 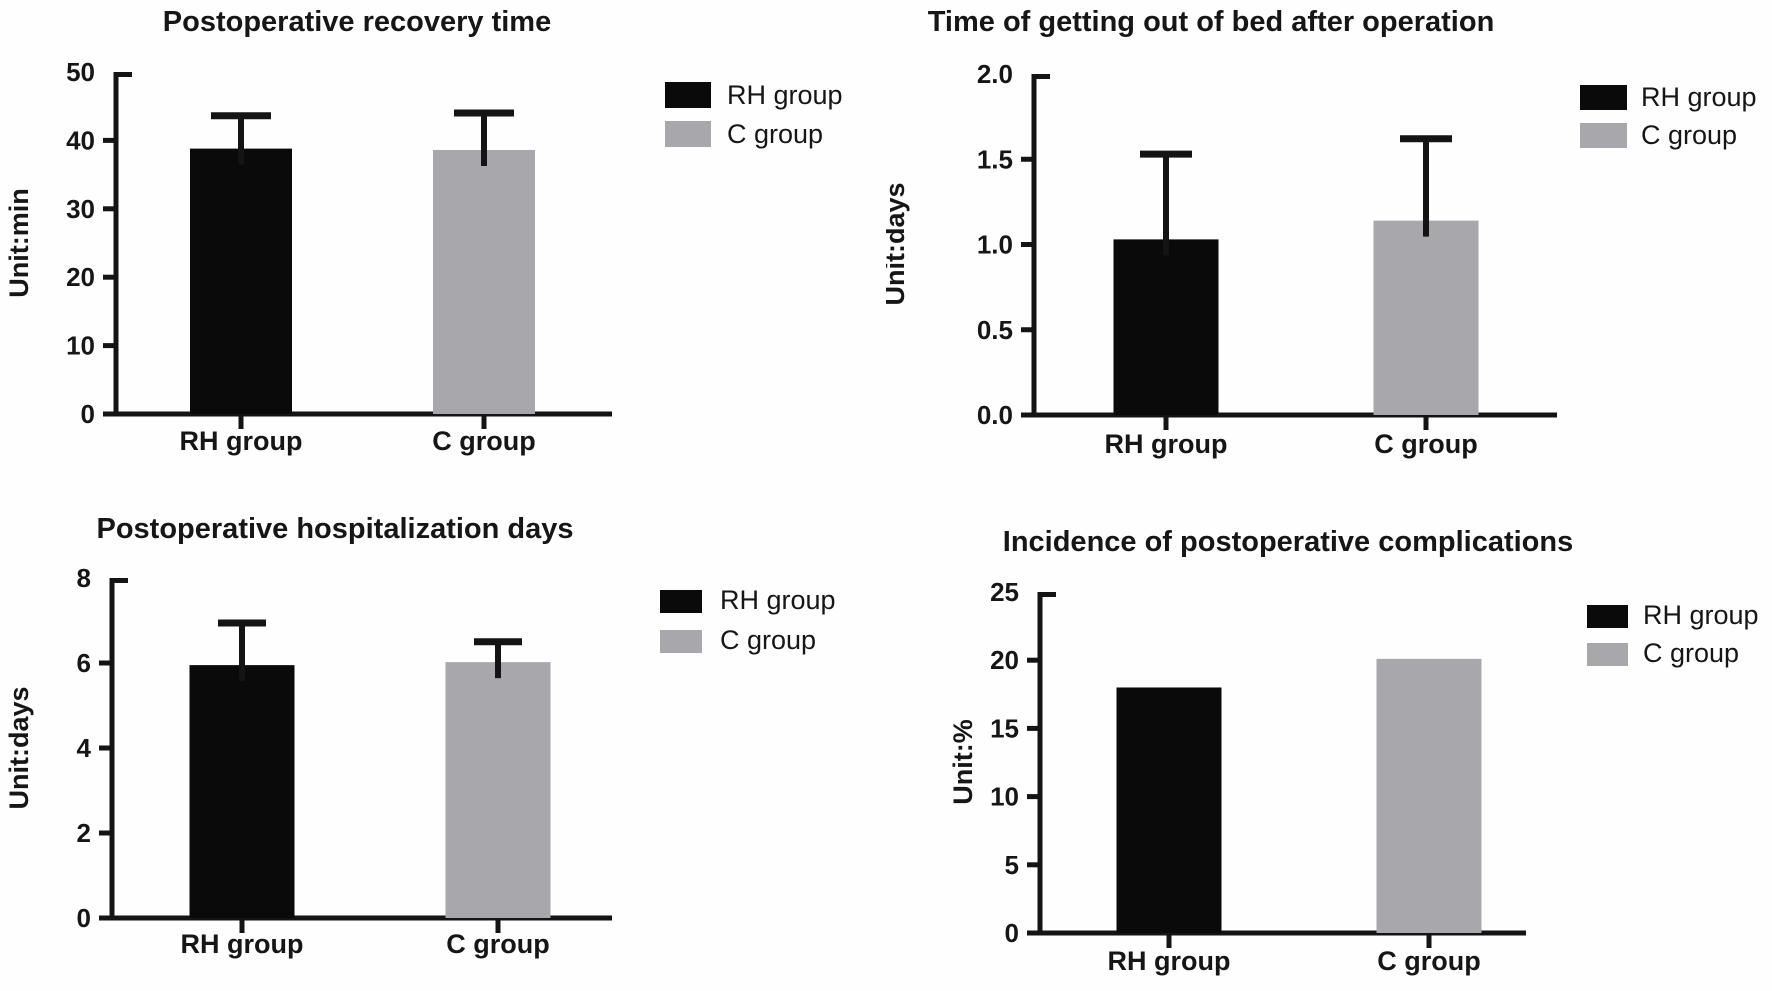 What do you see at coordinates (80, 72) in the screenshot?
I see `y-tick-label: 50` at bounding box center [80, 72].